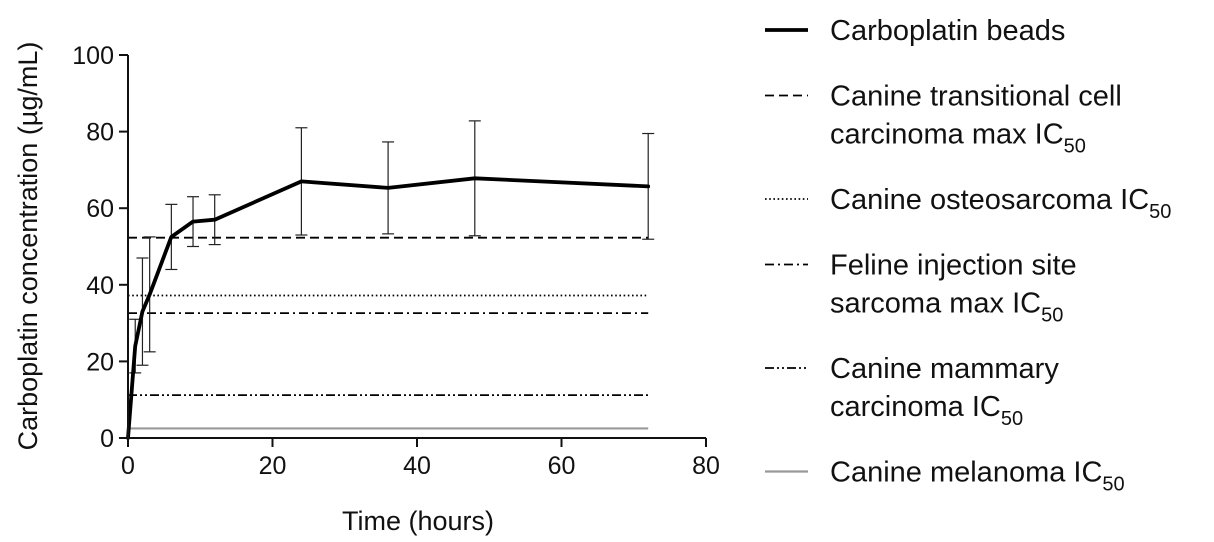  Describe the element at coordinates (947, 31) in the screenshot. I see `legend-label: Carboplatin beads` at that location.